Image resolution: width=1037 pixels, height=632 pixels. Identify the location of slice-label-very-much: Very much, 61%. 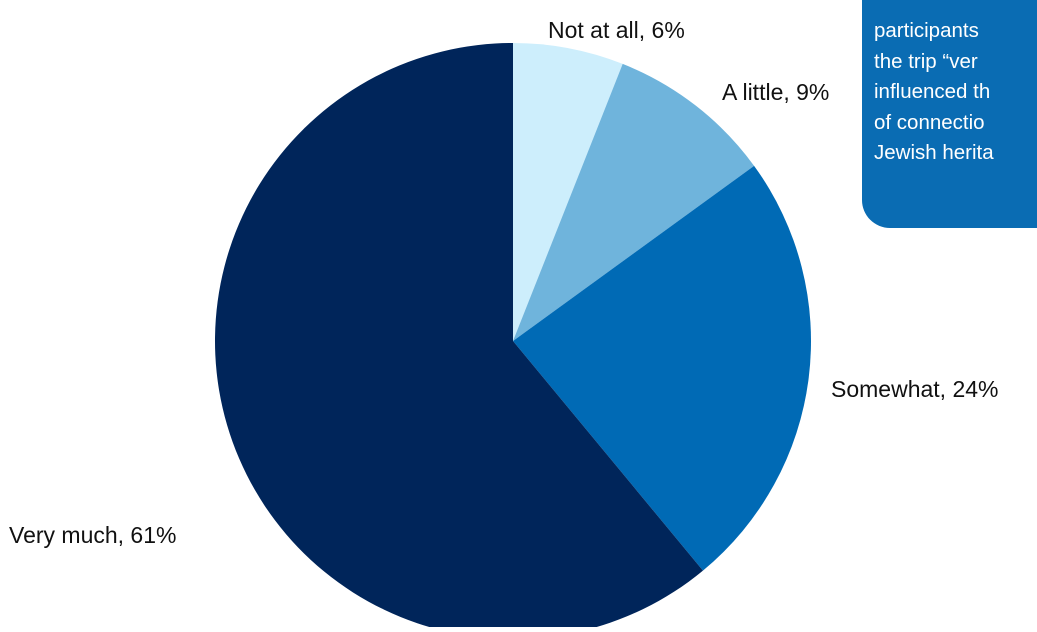
(92, 535).